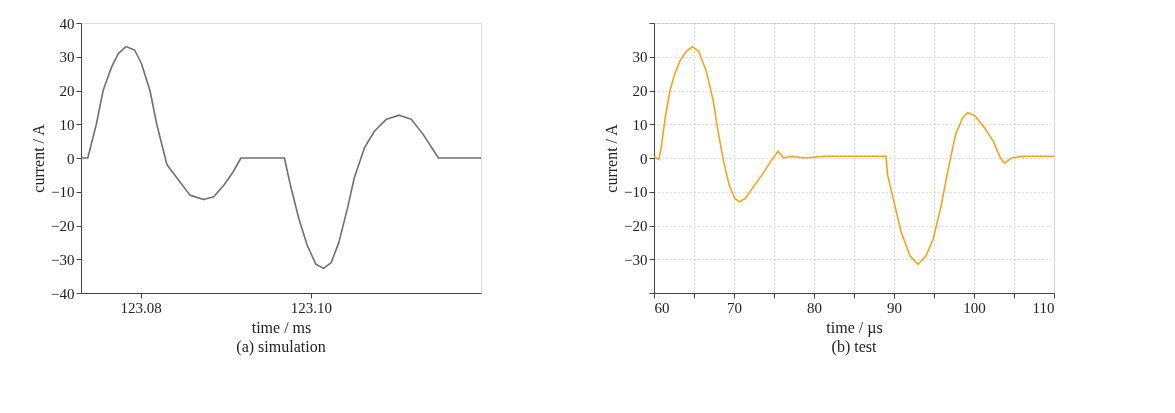 This screenshot has width=1175, height=413. What do you see at coordinates (894, 307) in the screenshot?
I see `x-tick-label: 90` at bounding box center [894, 307].